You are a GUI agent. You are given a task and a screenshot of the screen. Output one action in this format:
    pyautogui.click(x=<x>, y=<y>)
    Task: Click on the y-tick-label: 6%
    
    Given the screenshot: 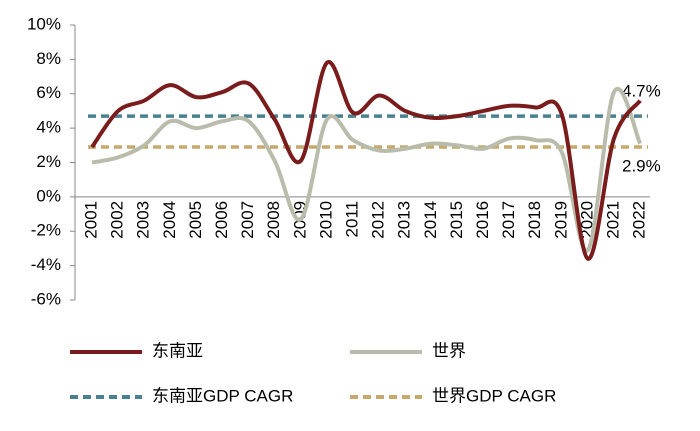 What is the action you would take?
    pyautogui.click(x=48, y=92)
    